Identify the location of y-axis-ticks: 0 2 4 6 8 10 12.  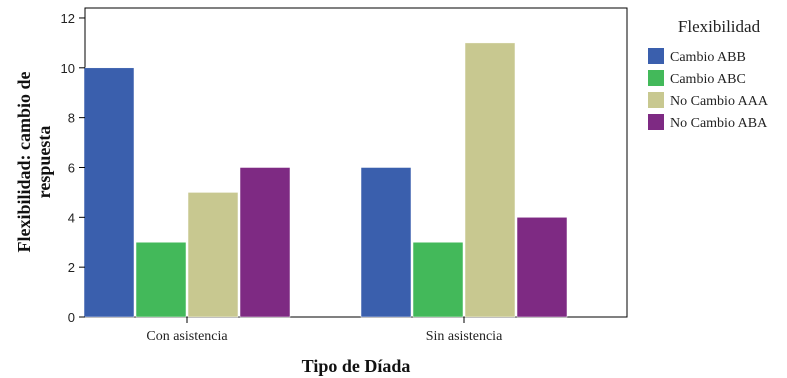
(73, 168).